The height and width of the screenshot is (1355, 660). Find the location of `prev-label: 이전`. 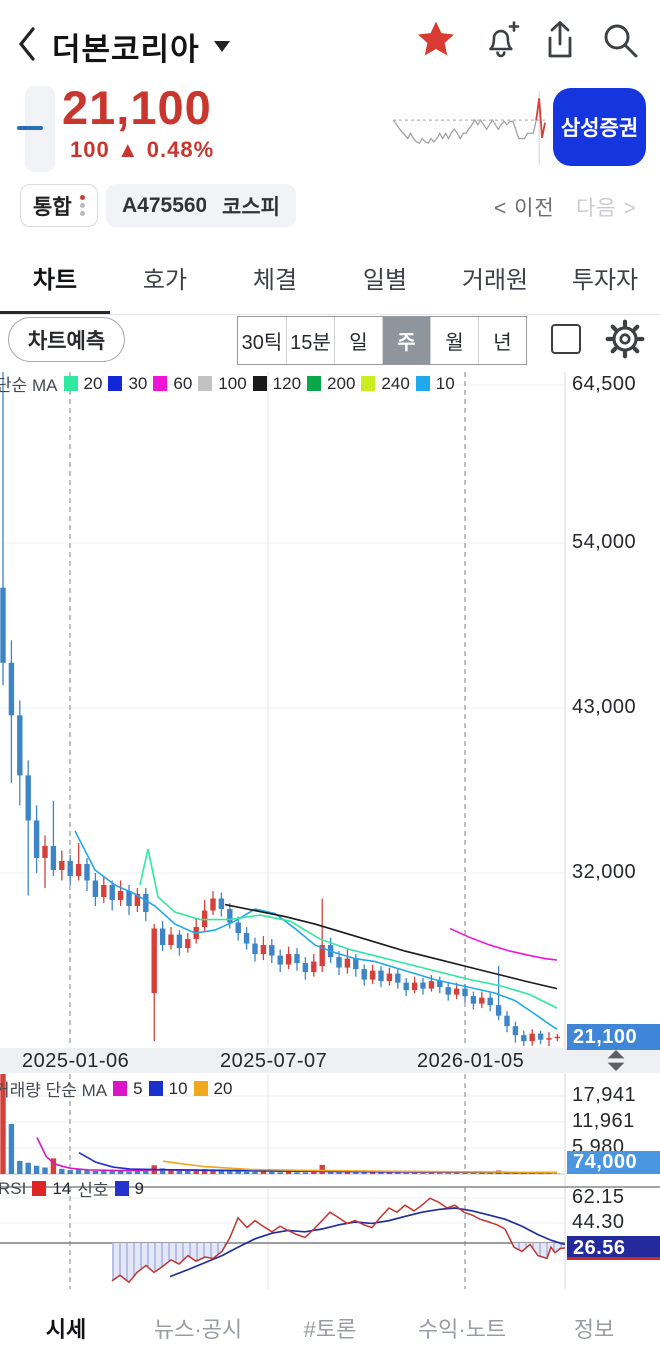

prev-label: 이전 is located at coordinates (534, 208).